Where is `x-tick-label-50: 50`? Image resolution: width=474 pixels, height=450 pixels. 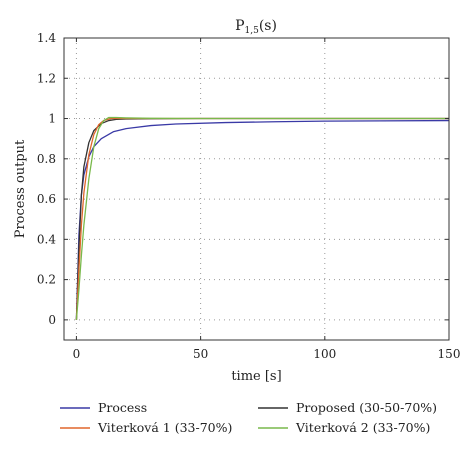 x-tick-label-50: 50 is located at coordinates (200, 354).